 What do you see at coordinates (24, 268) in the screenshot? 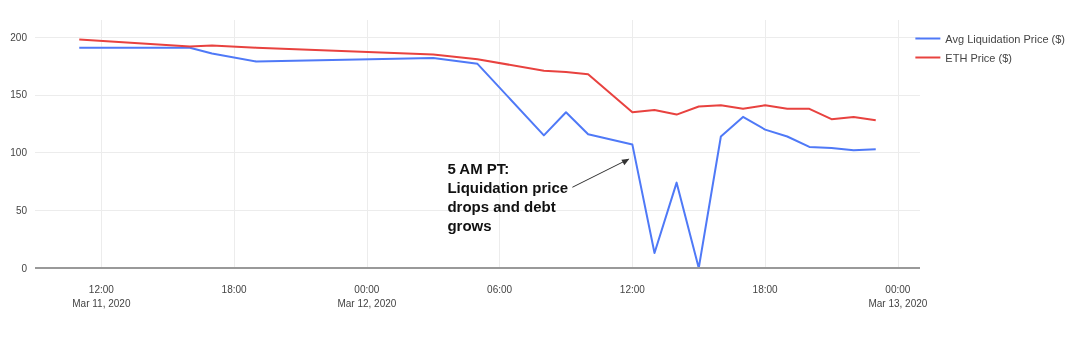
I see `y-tick-label: 0` at bounding box center [24, 268].